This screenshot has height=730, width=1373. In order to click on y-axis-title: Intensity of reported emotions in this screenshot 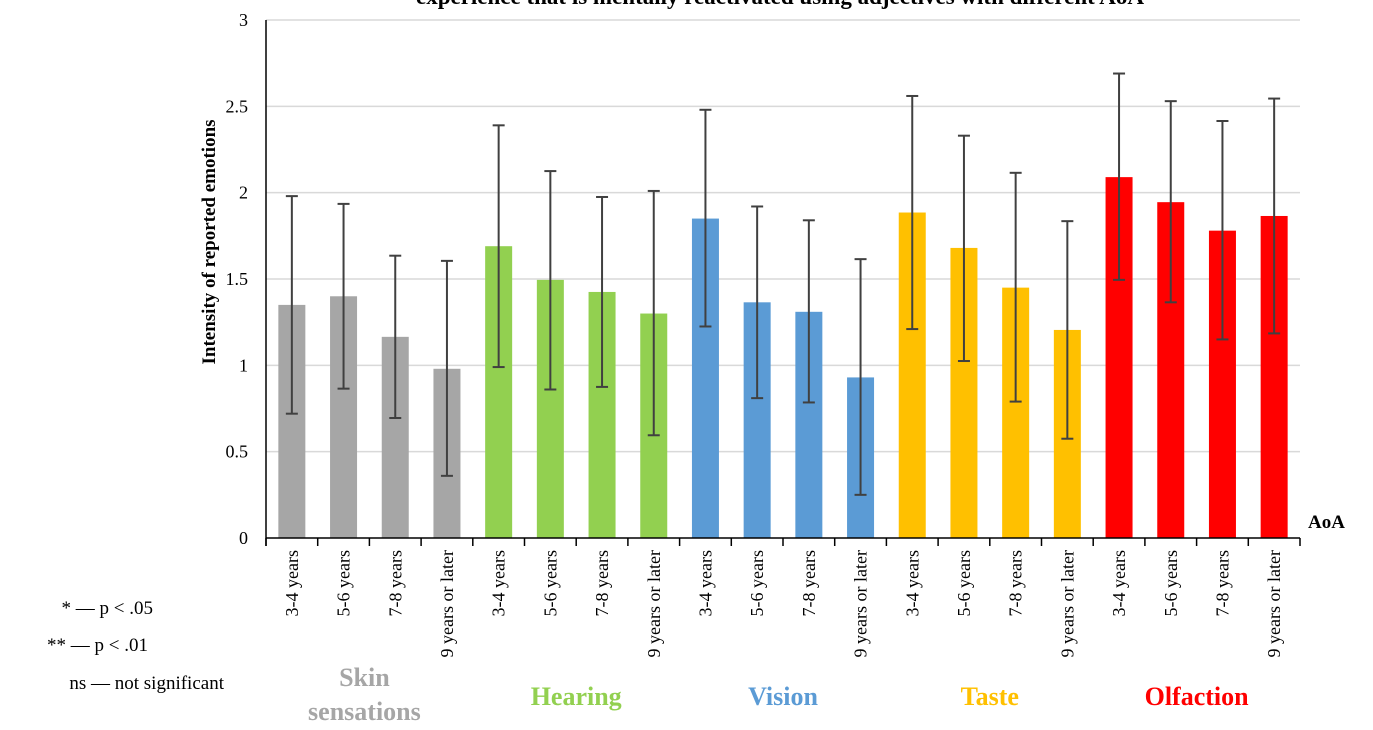, I will do `click(209, 241)`.